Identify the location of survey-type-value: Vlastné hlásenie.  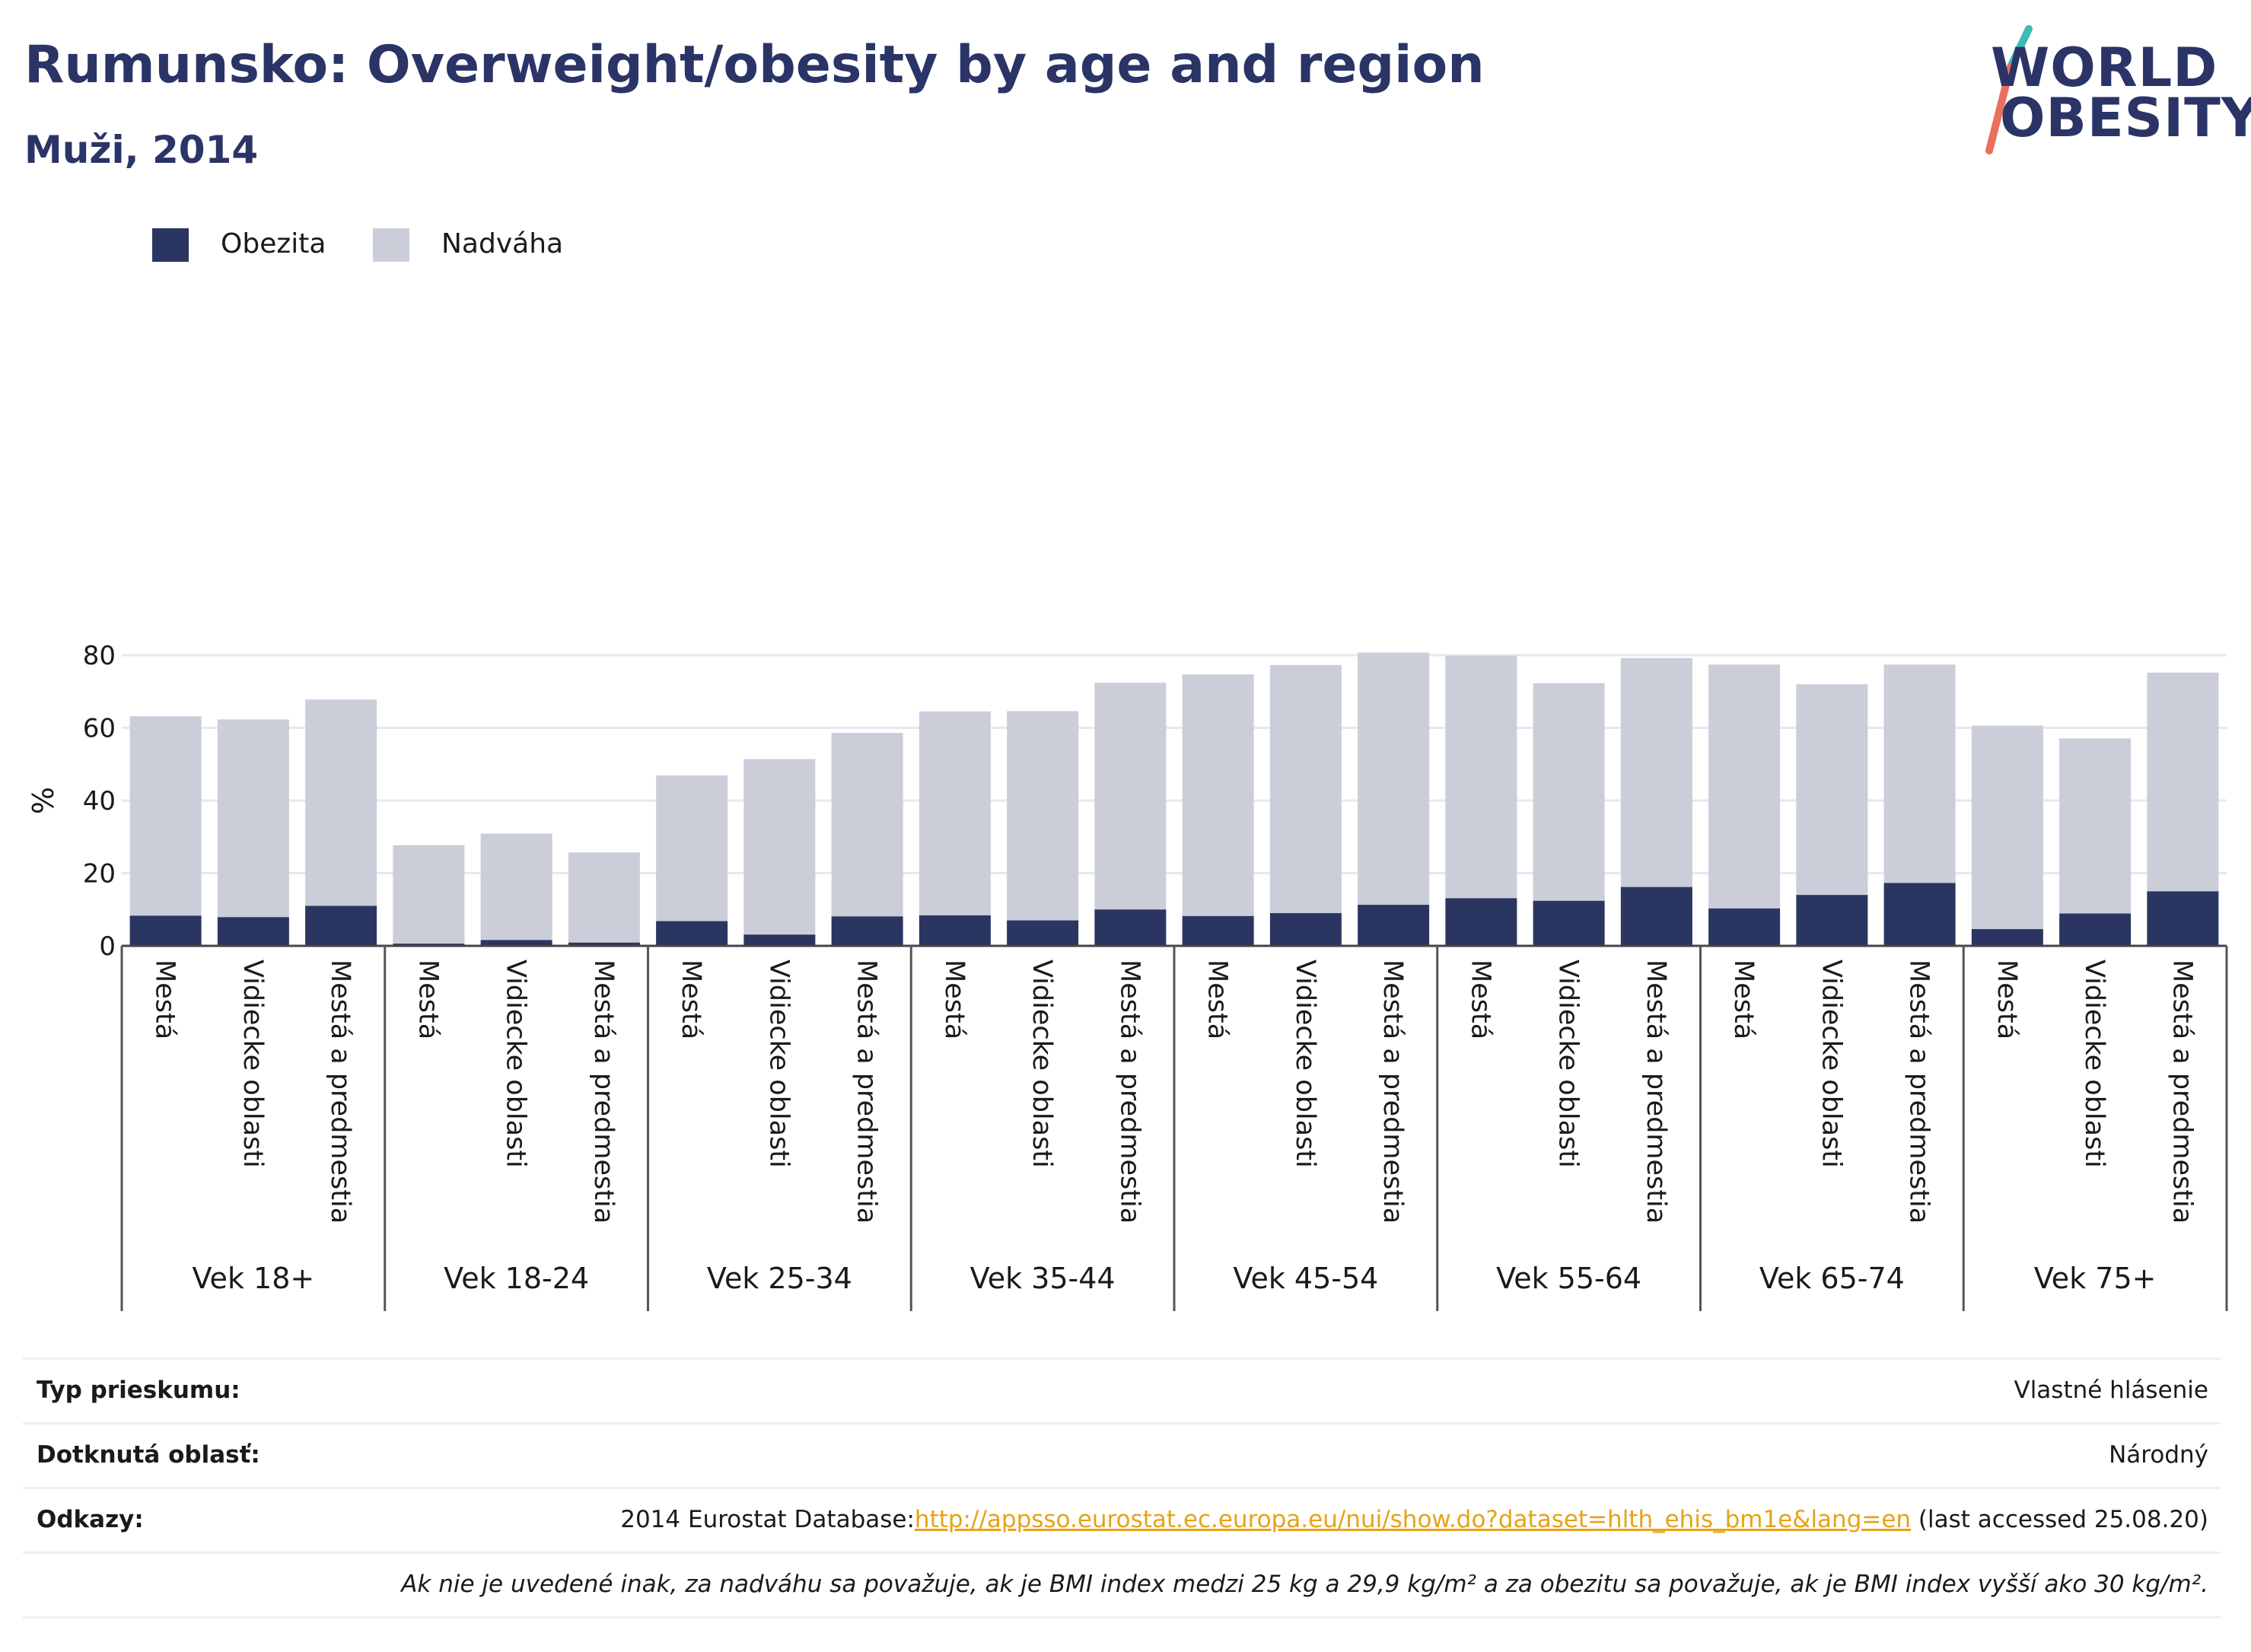
(2111, 1390).